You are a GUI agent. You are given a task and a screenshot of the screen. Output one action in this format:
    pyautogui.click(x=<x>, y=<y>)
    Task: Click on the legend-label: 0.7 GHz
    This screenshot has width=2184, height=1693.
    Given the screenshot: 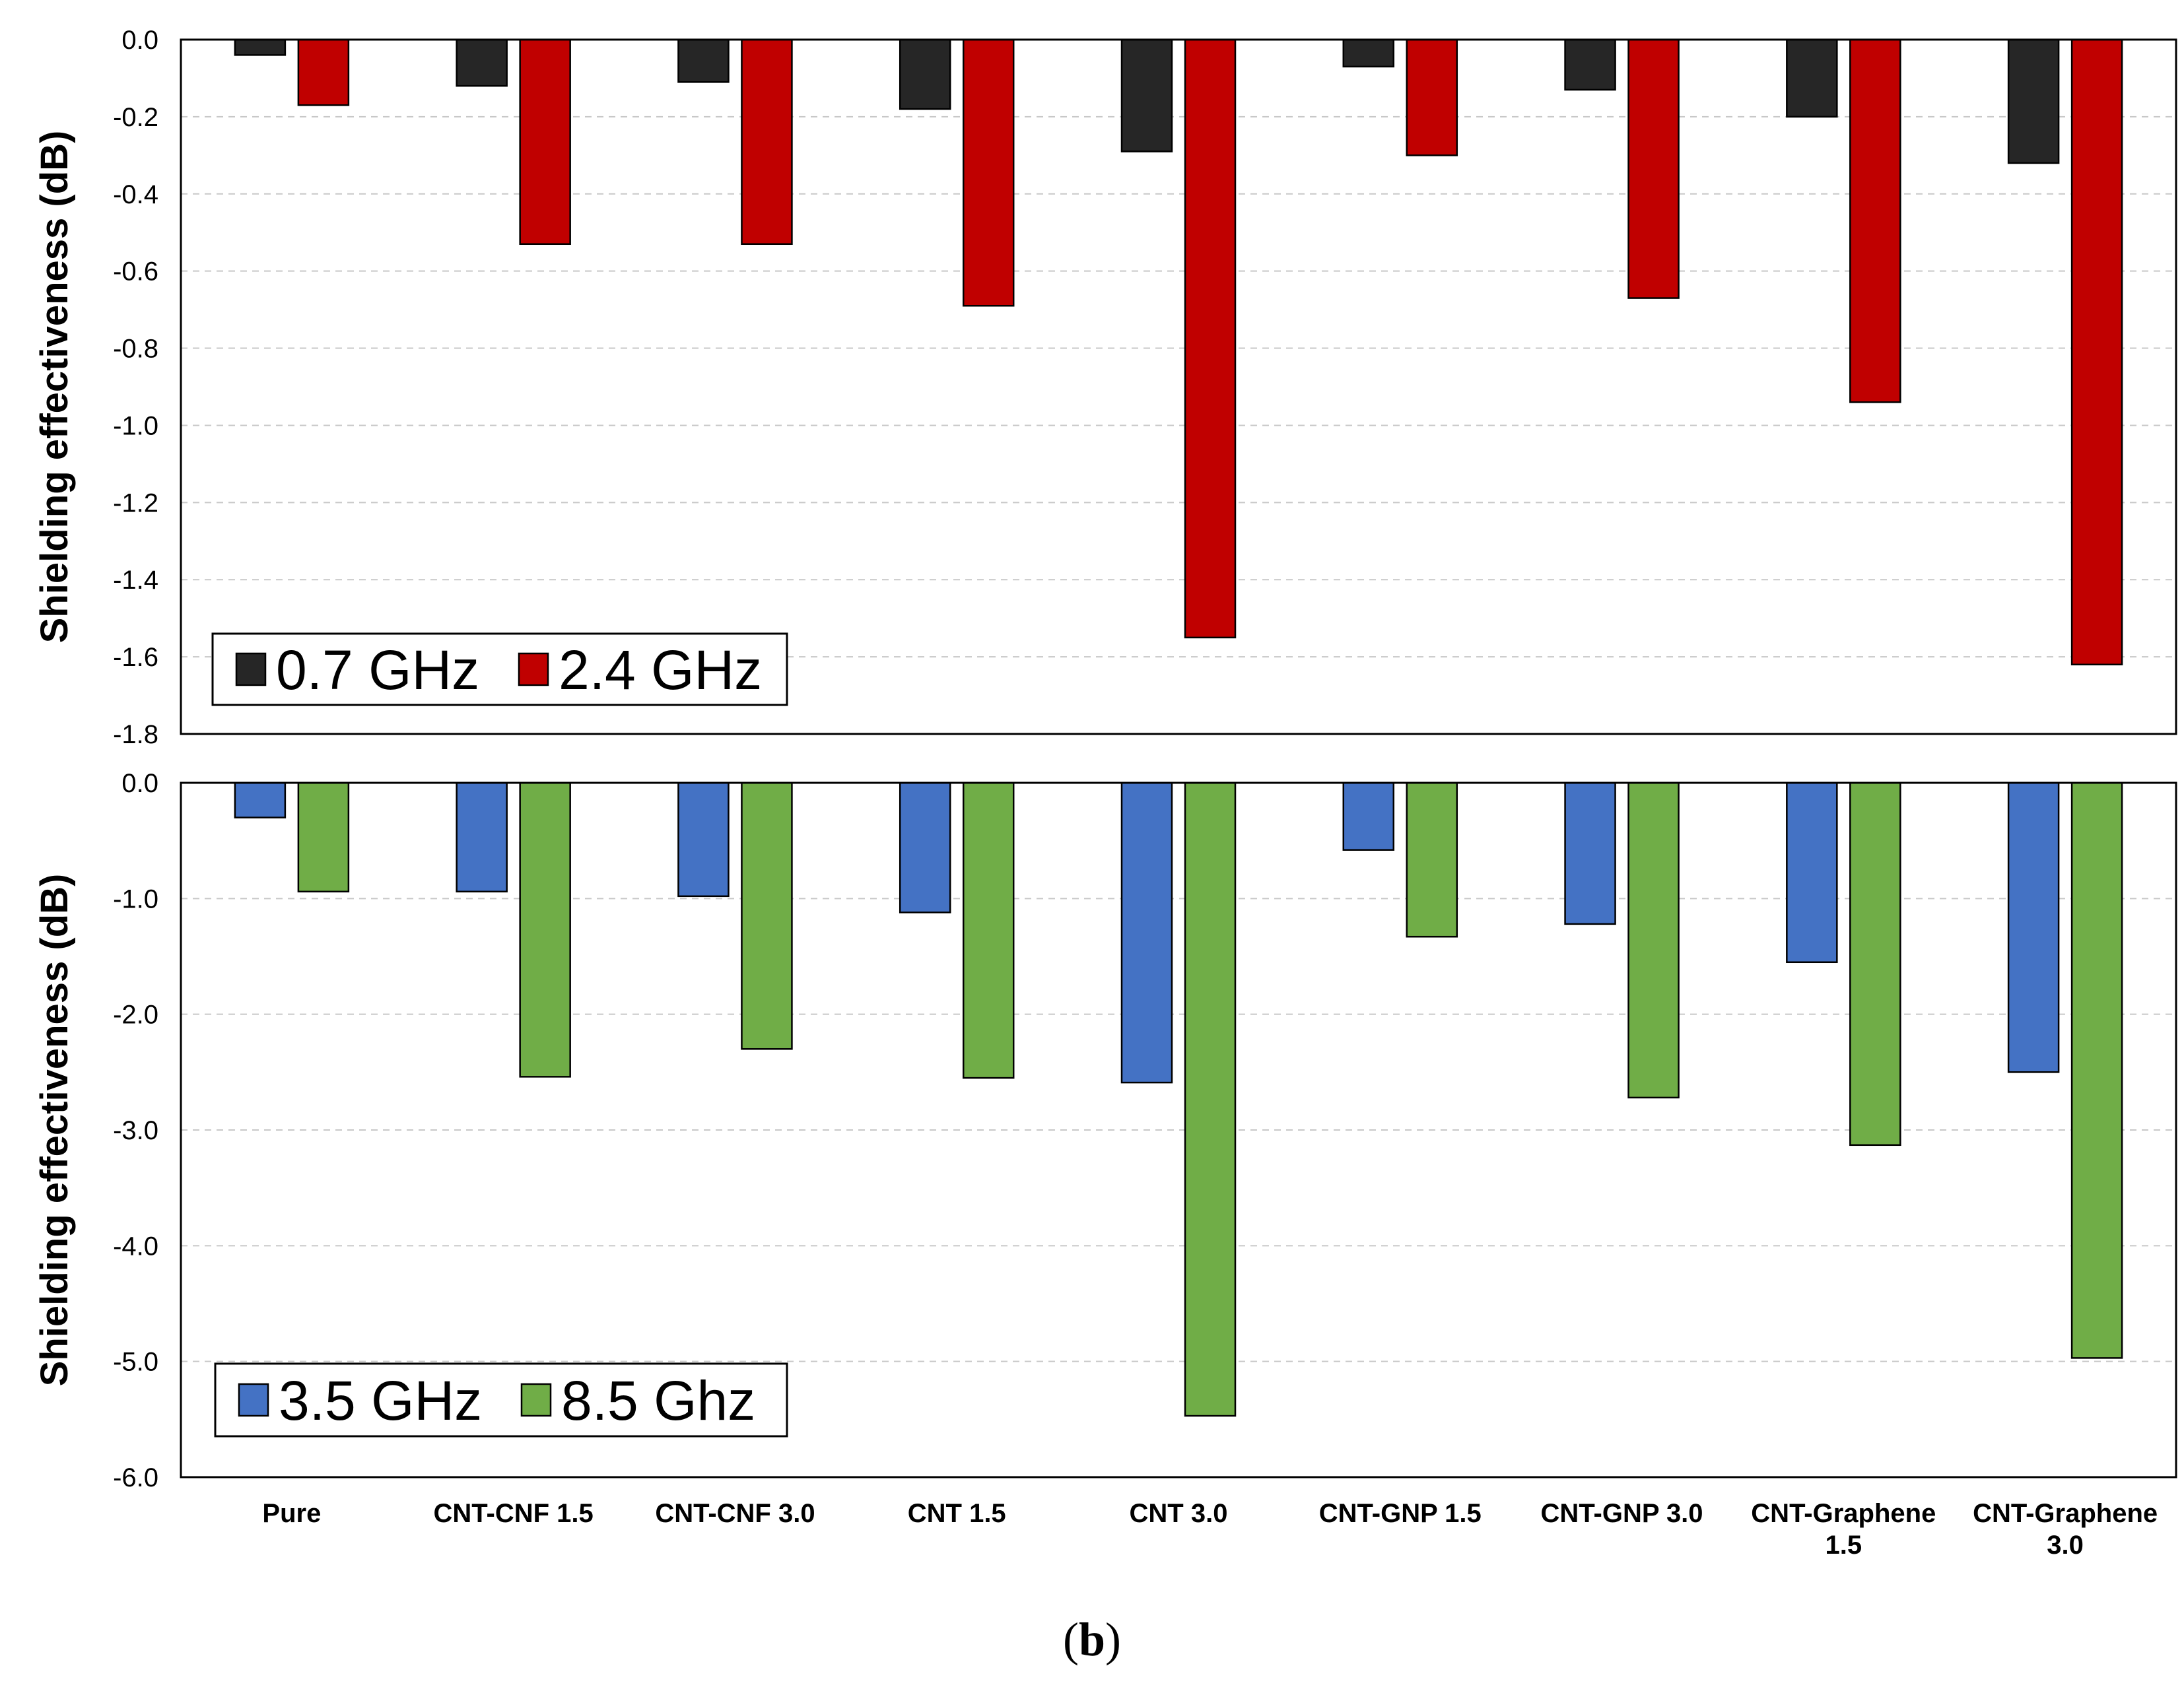 What is the action you would take?
    pyautogui.click(x=377, y=670)
    